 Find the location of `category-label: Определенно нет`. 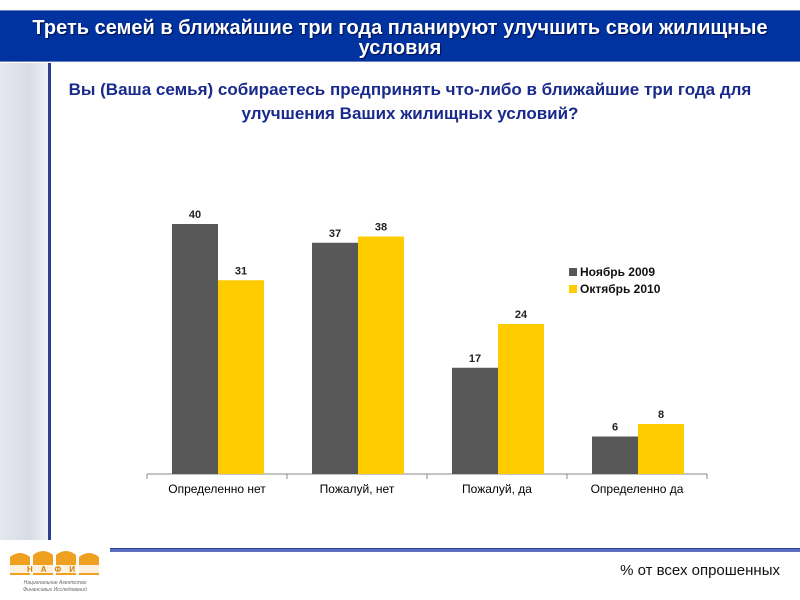

category-label: Определенно нет is located at coordinates (217, 489).